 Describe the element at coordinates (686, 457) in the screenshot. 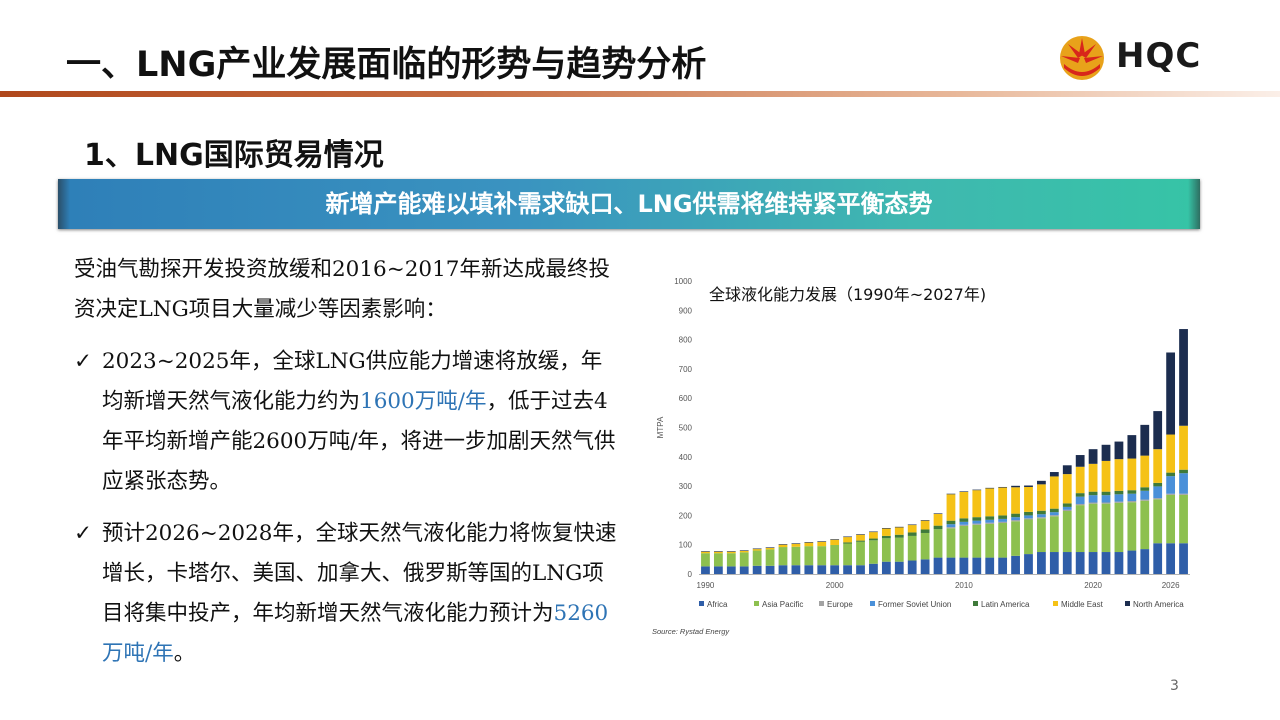

I see `y-tick-label: 400` at that location.